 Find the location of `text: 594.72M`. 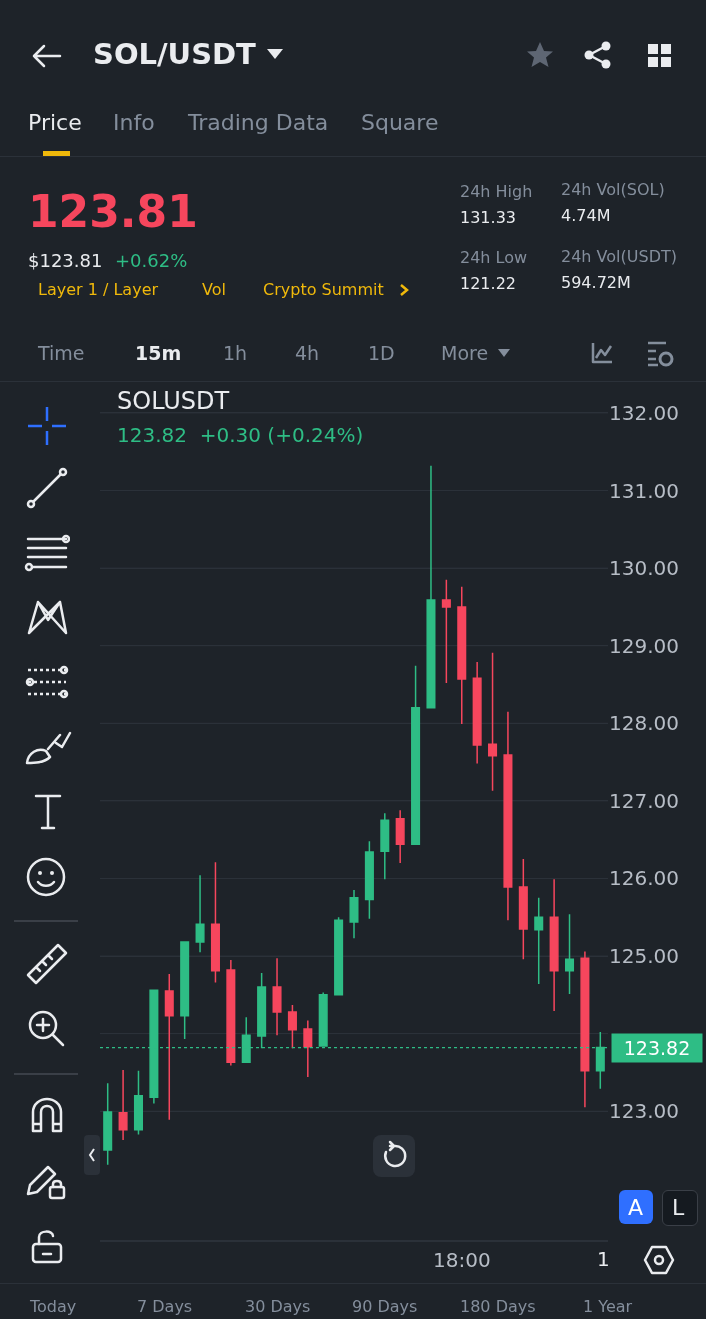

text: 594.72M is located at coordinates (596, 282).